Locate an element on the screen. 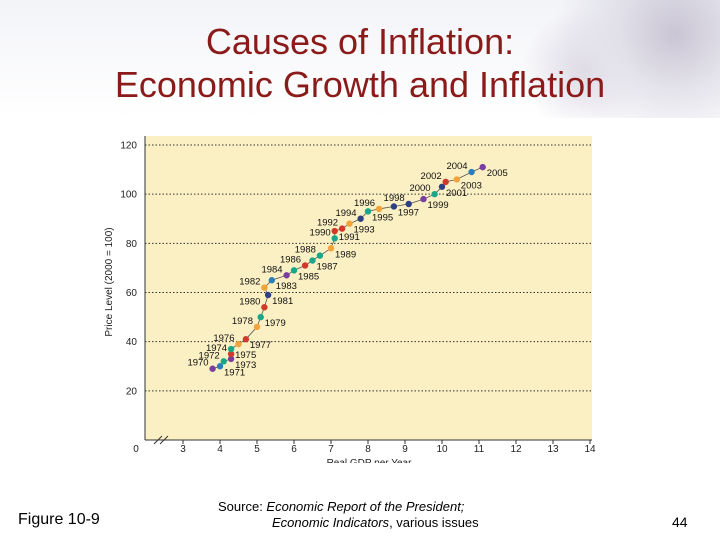  data-point-1973 is located at coordinates (231, 359).